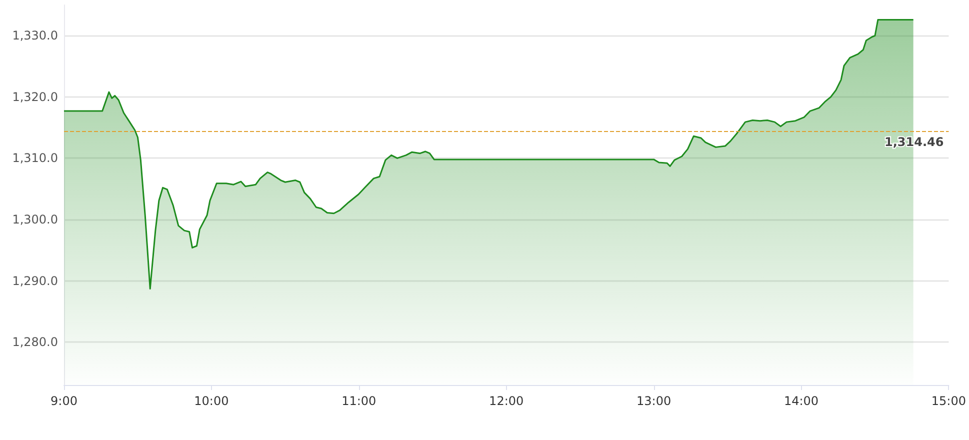 The height and width of the screenshot is (440, 969). Describe the element at coordinates (506, 401) in the screenshot. I see `x-tick-label: 12:00` at that location.